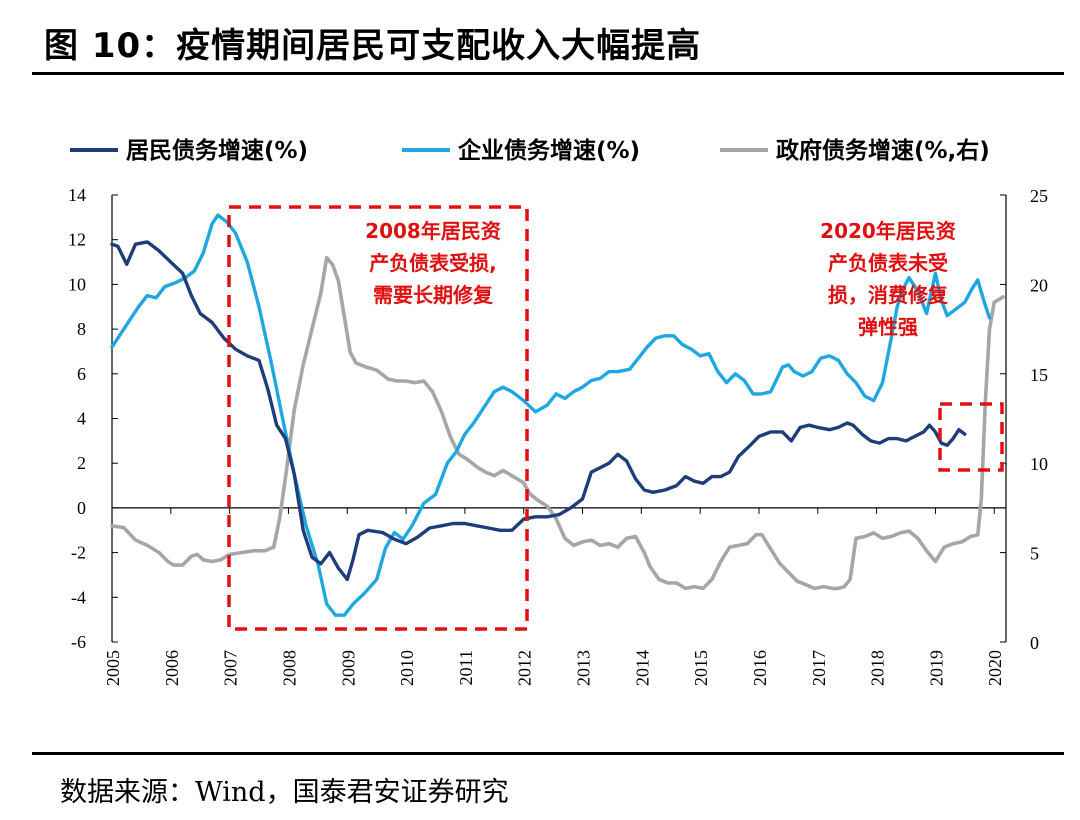 This screenshot has width=1080, height=820. Describe the element at coordinates (819, 668) in the screenshot. I see `x-tick-label: 2017` at that location.